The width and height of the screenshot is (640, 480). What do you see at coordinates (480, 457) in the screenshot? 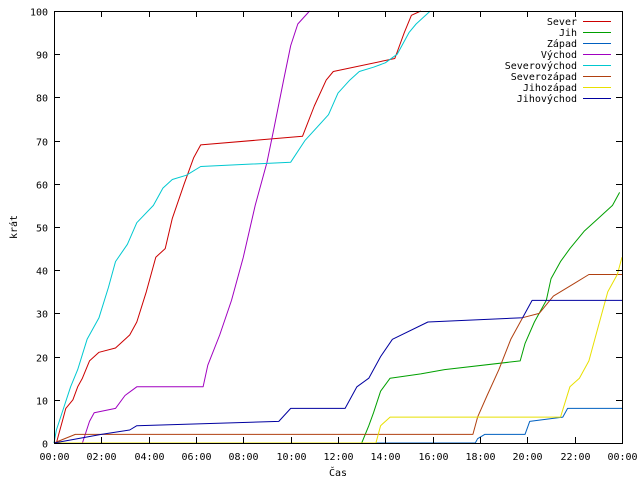
I see `x-tick-label: 18:00` at bounding box center [480, 457].